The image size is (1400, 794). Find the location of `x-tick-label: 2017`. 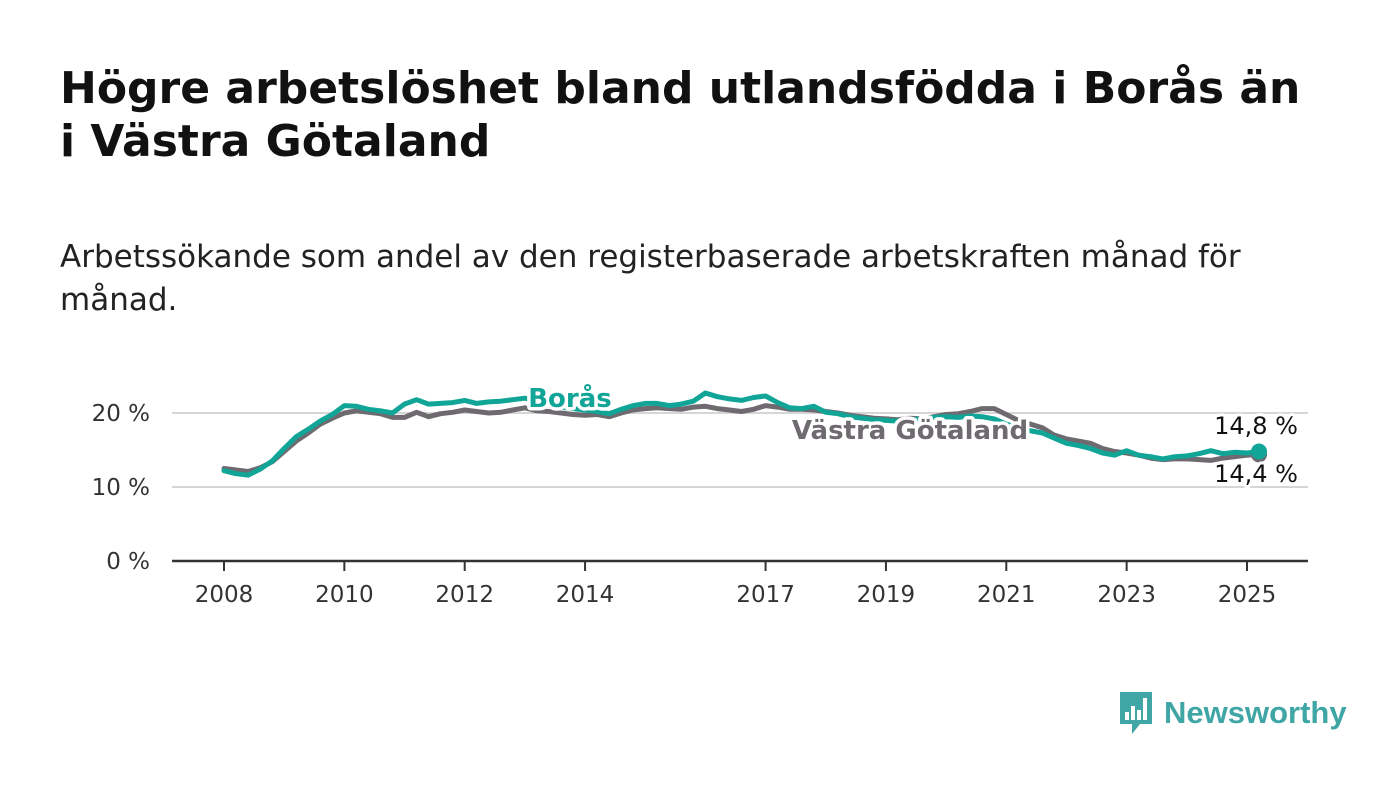

x-tick-label: 2017 is located at coordinates (765, 595).